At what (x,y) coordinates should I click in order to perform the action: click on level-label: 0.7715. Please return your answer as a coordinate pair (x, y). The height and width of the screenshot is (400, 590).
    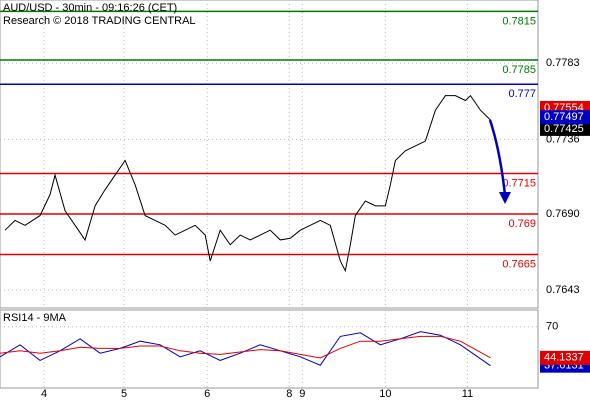
    Looking at the image, I should click on (519, 183).